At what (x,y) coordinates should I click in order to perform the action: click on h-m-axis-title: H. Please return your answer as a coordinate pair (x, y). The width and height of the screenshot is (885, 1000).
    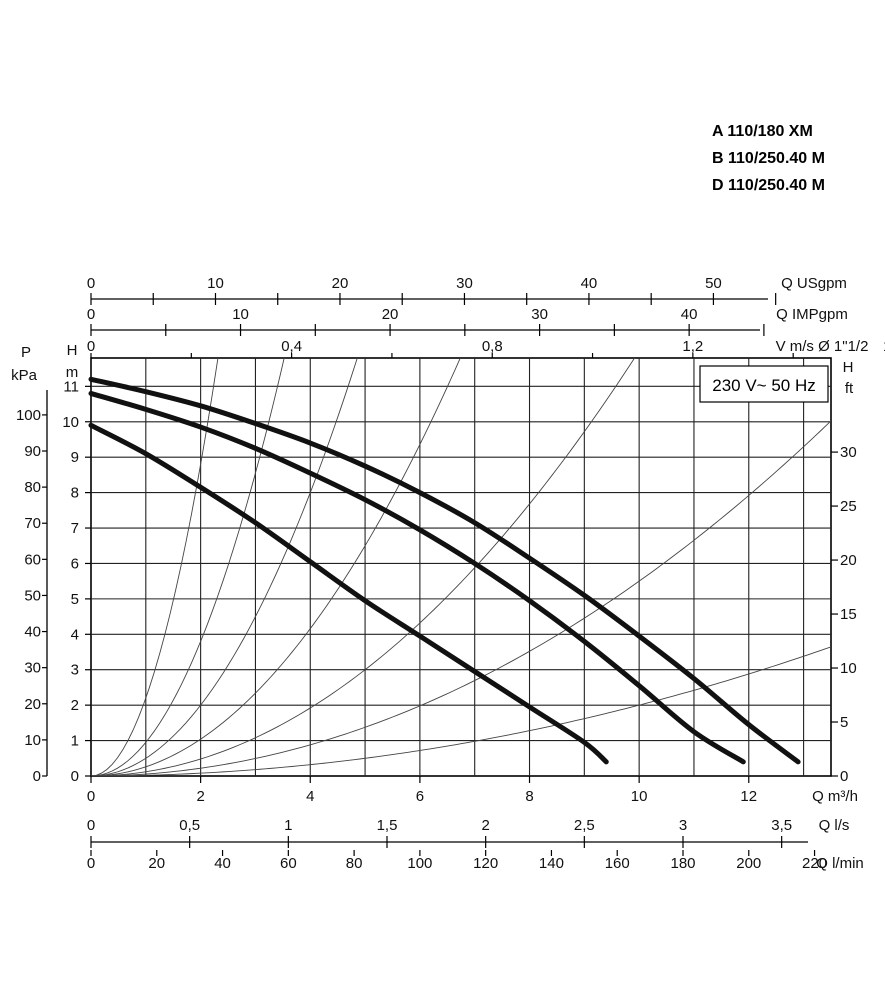
    Looking at the image, I should click on (72, 350).